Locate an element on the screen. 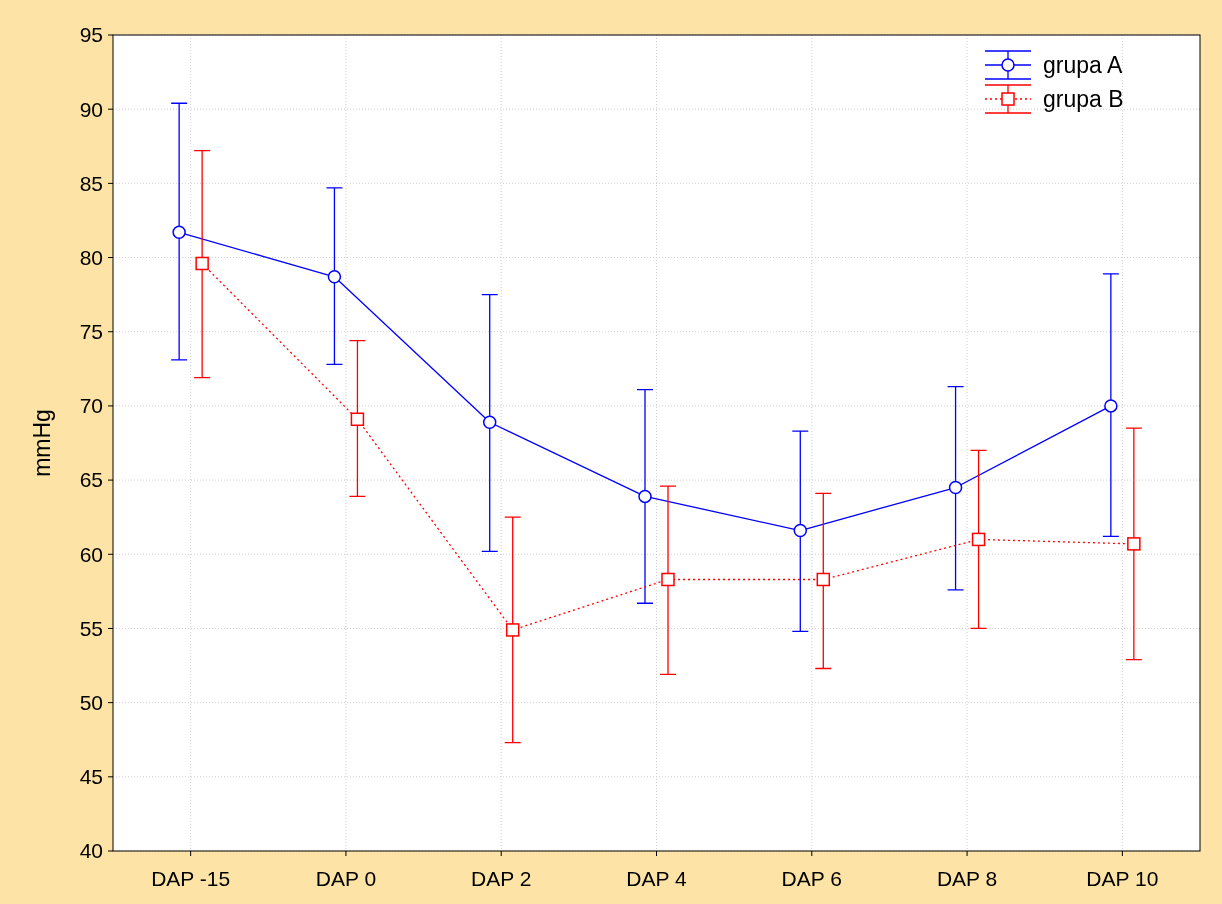 The height and width of the screenshot is (904, 1222). legend-label: grupa B is located at coordinates (1083, 99).